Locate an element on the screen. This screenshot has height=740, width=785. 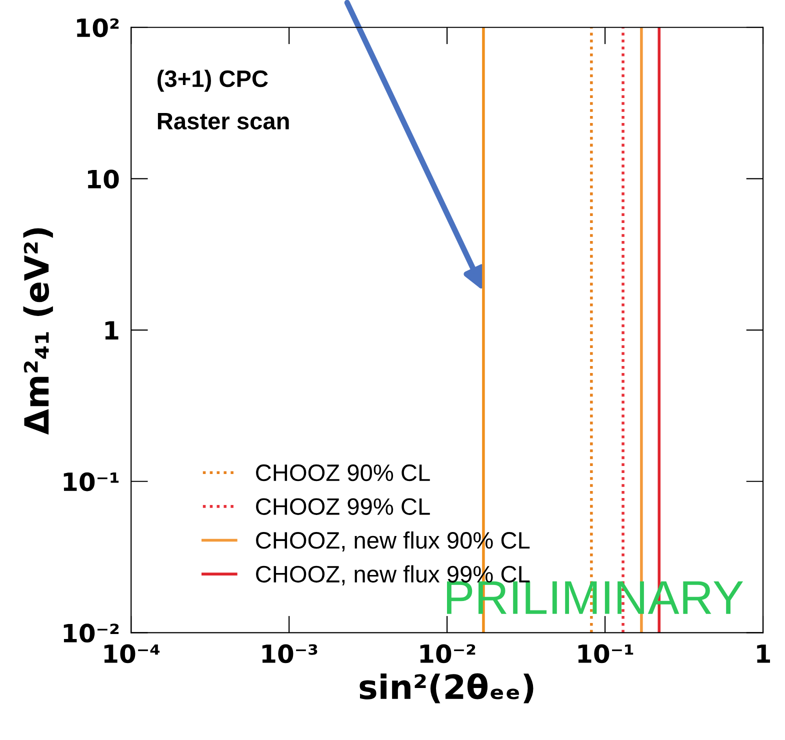
y-axis-title: Δm²₄₁ (eV²) is located at coordinates (38, 331).